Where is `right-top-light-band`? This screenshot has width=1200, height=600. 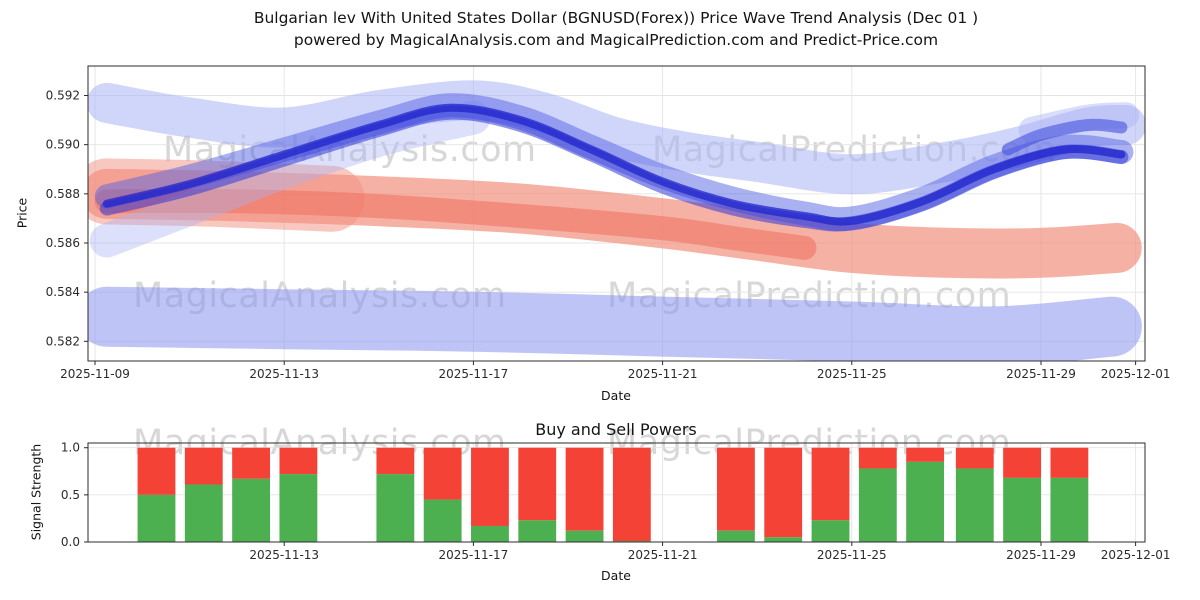 right-top-light-band is located at coordinates (1079, 122).